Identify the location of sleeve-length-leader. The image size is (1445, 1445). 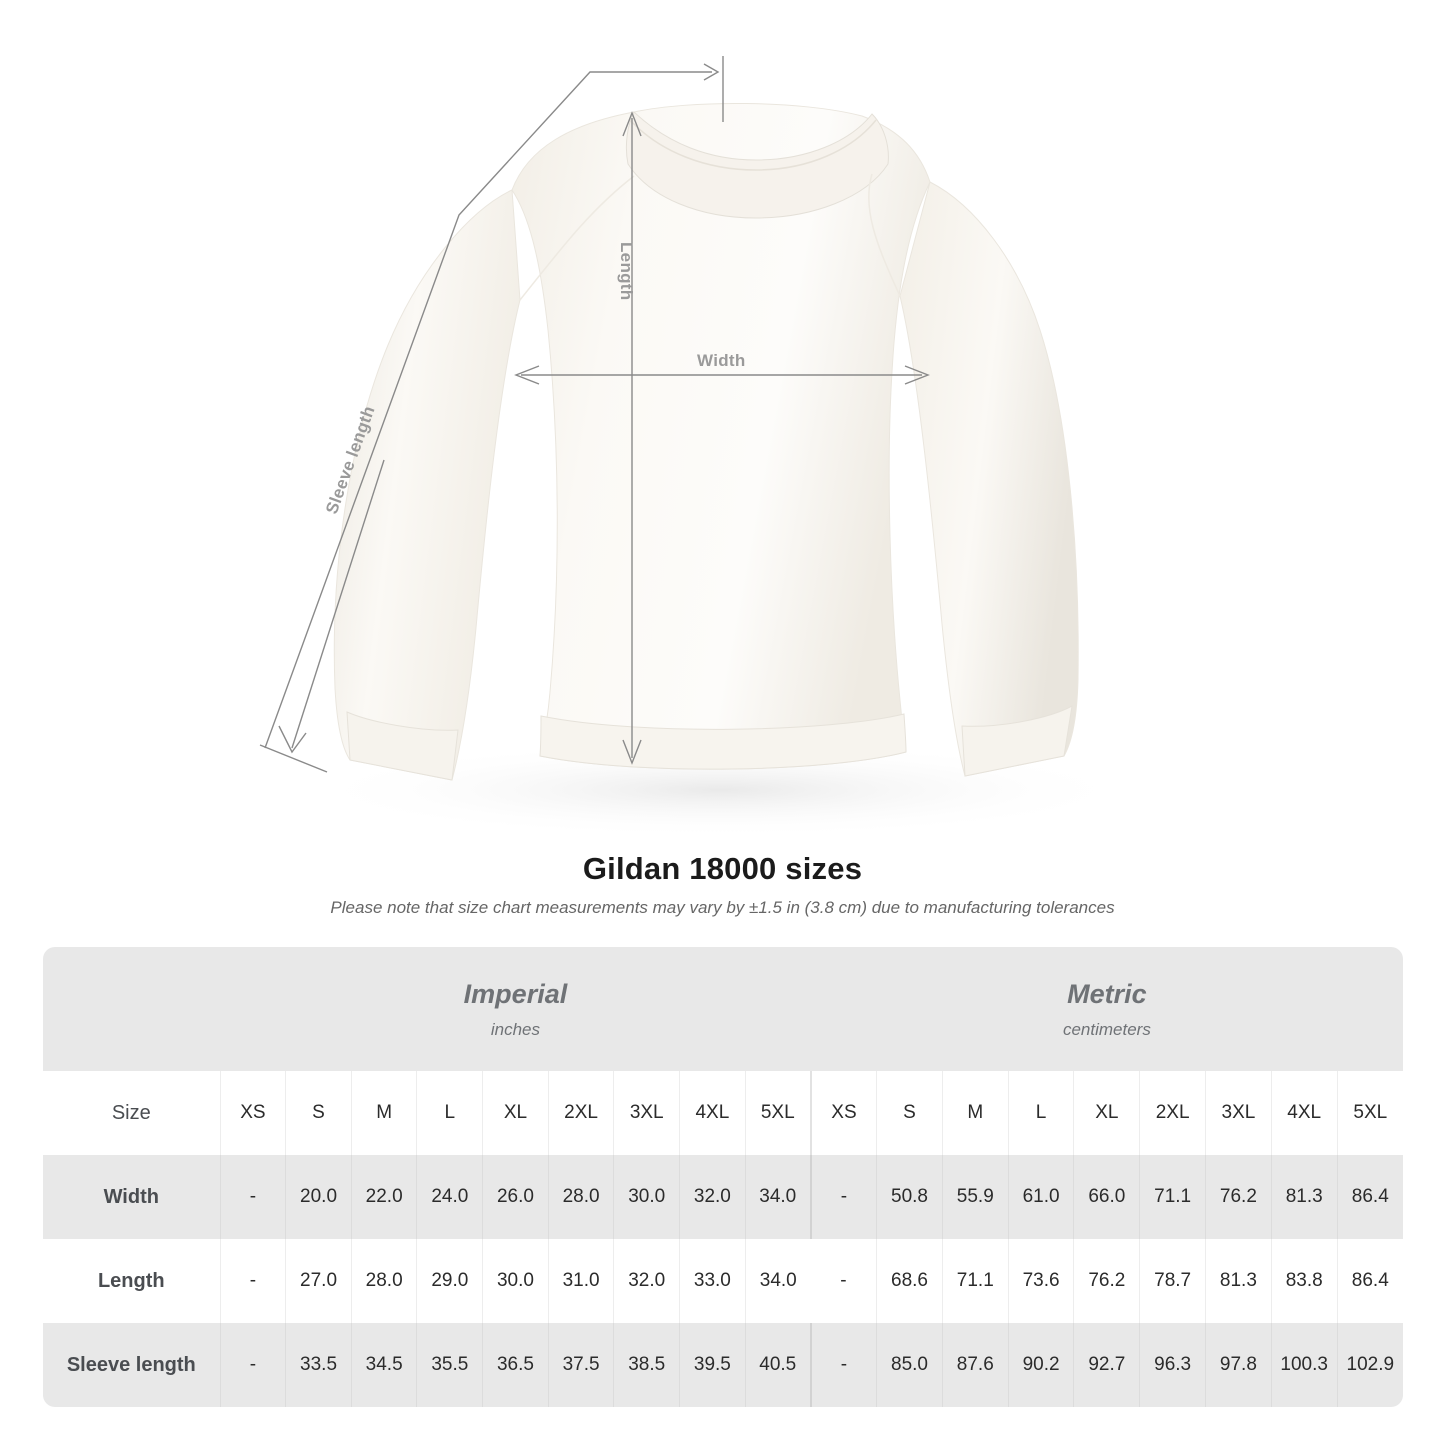
(488, 410).